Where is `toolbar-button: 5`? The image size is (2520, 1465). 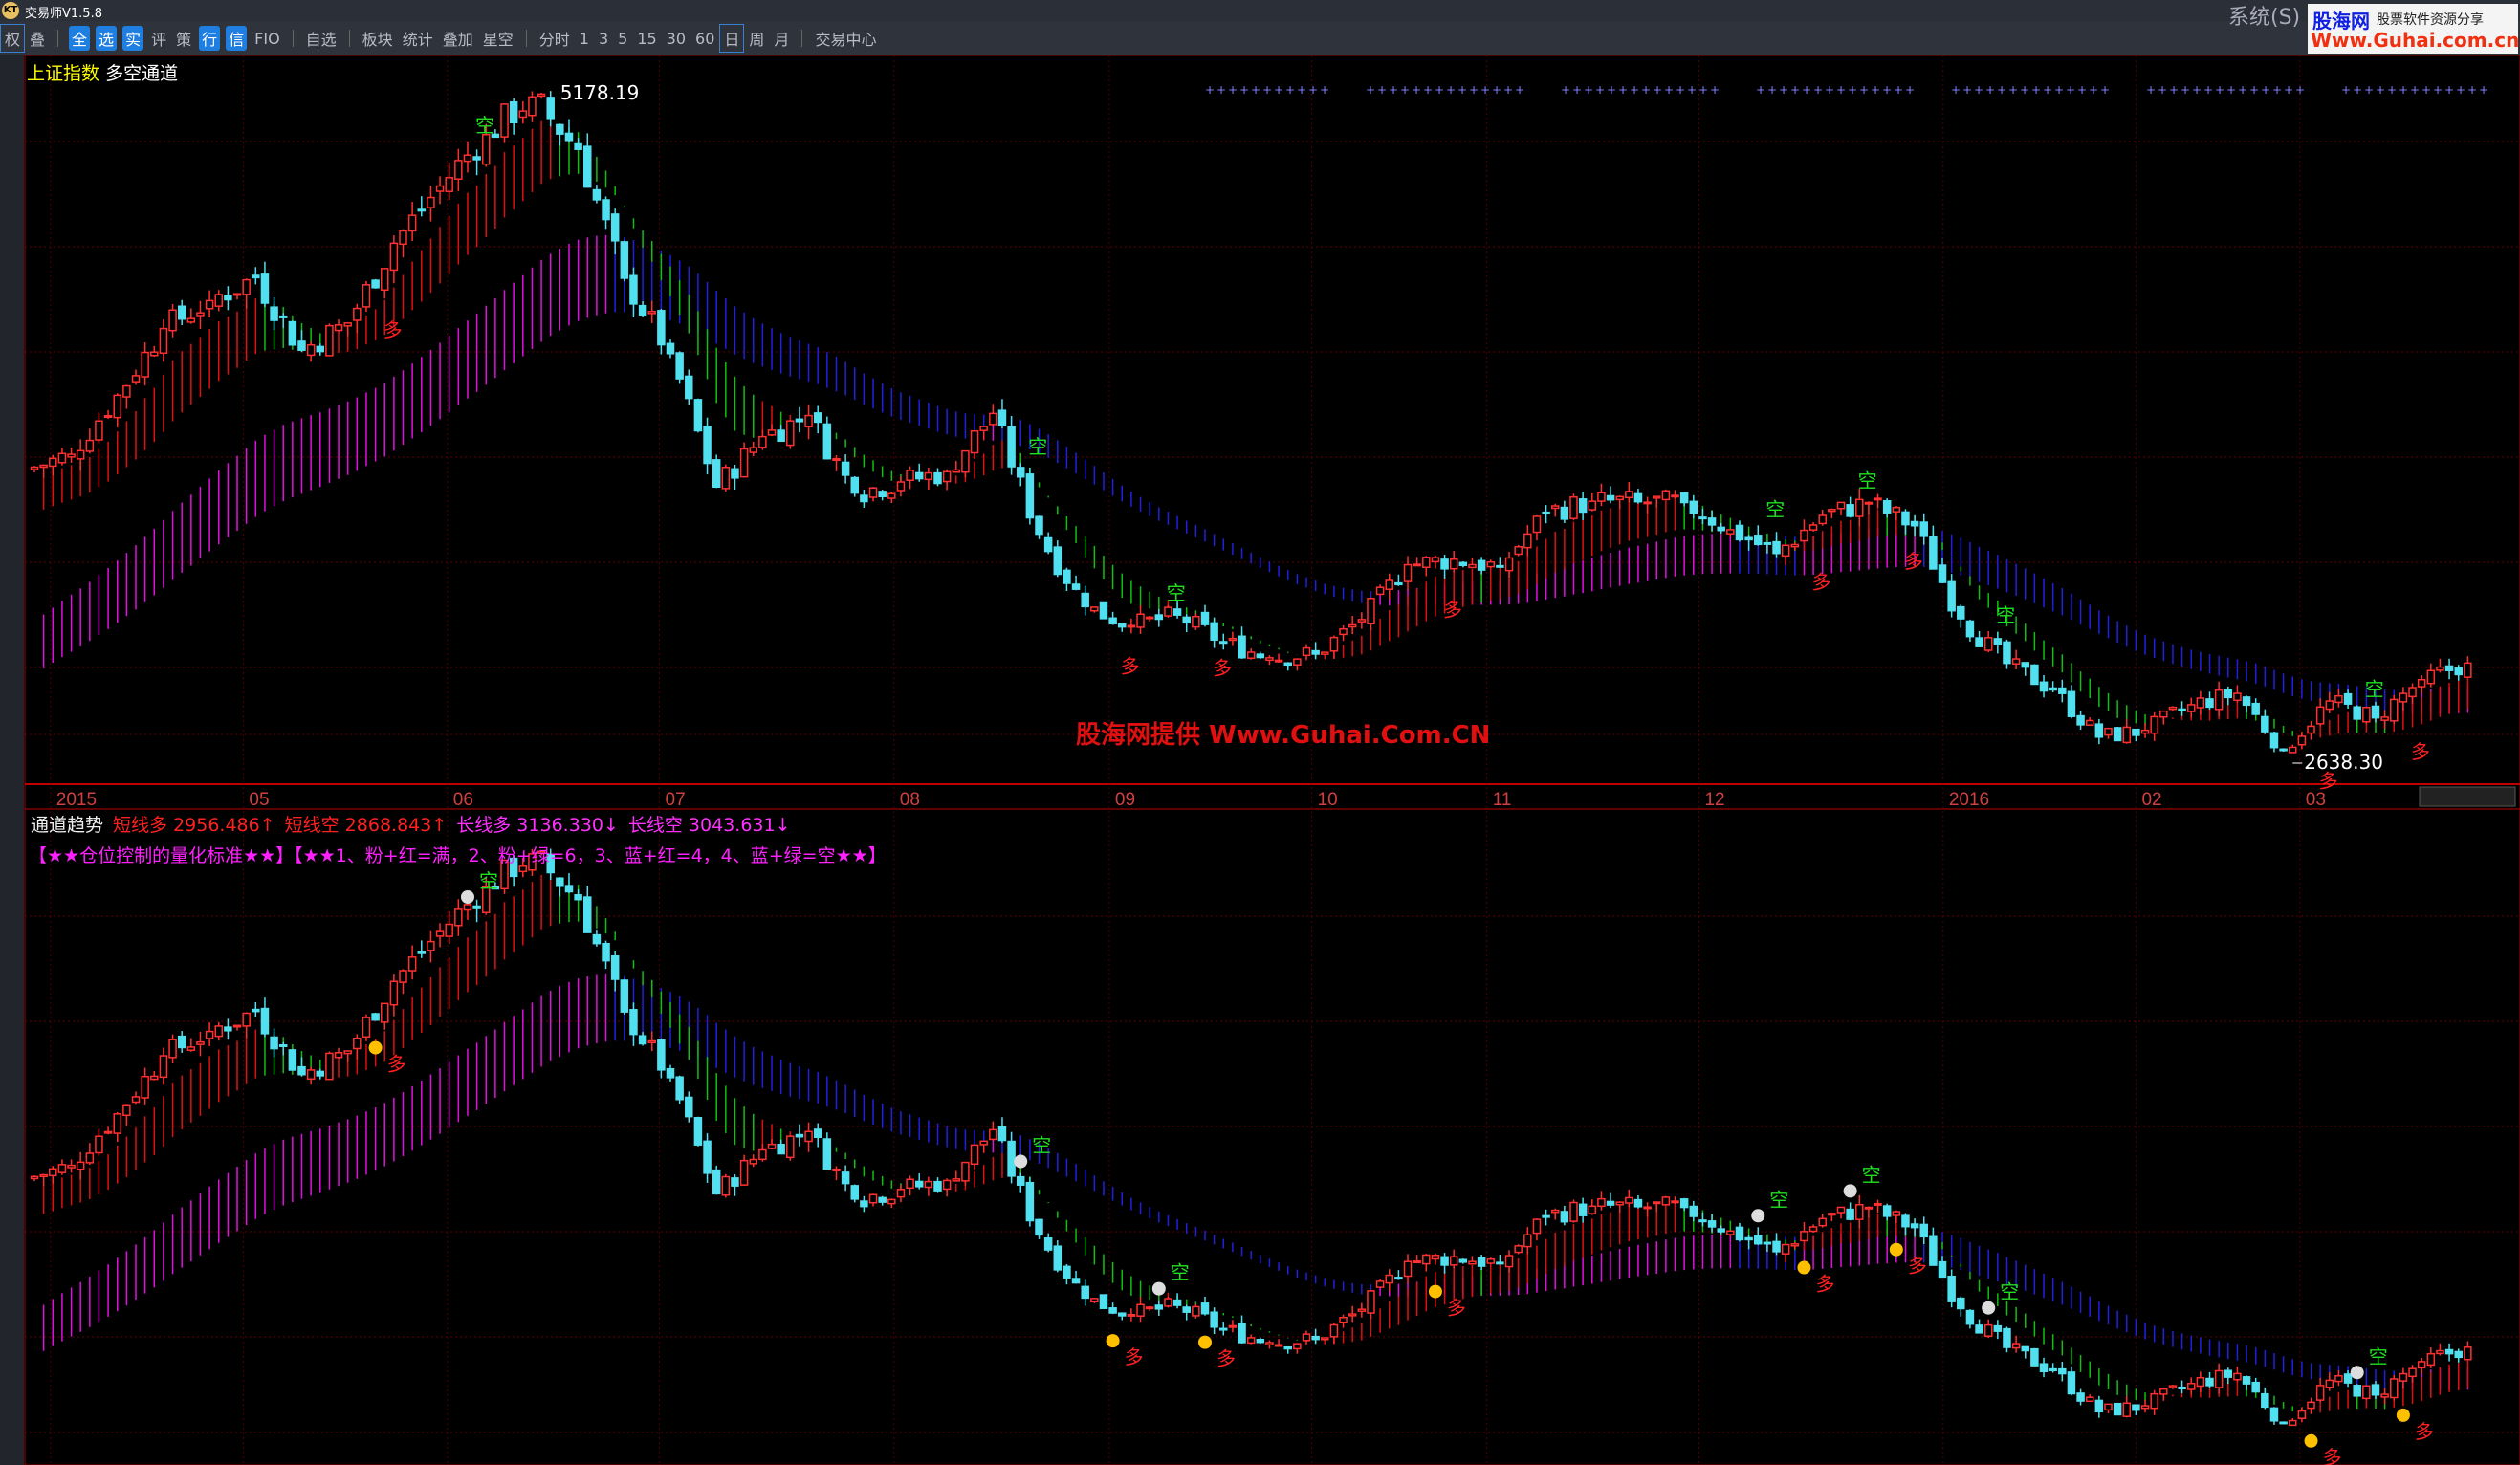 toolbar-button: 5 is located at coordinates (623, 38).